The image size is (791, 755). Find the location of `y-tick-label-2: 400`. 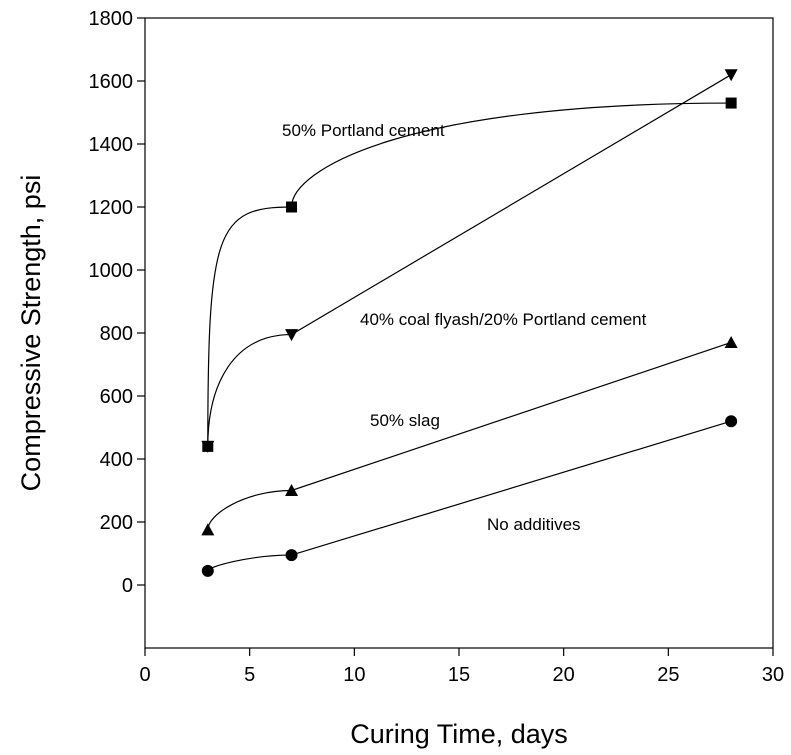

y-tick-label-2: 400 is located at coordinates (116, 460).